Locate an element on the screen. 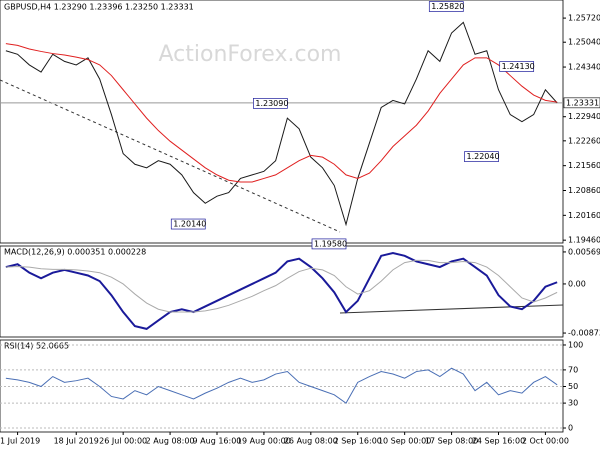 Image resolution: width=600 pixels, height=454 pixels. y-tick-label: 1.20160 is located at coordinates (584, 215).